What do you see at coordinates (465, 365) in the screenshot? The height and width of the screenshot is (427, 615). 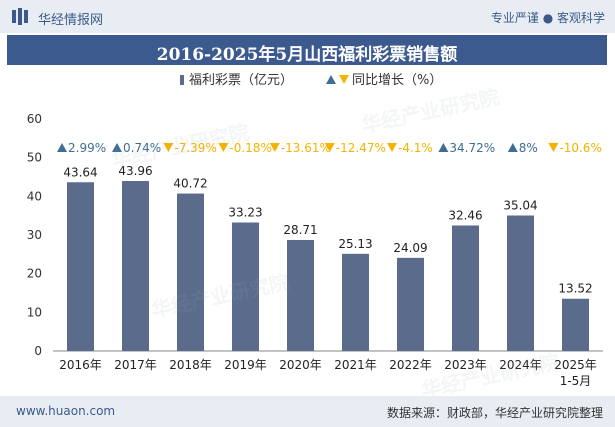 I see `x-tick-label: 2023年` at bounding box center [465, 365].